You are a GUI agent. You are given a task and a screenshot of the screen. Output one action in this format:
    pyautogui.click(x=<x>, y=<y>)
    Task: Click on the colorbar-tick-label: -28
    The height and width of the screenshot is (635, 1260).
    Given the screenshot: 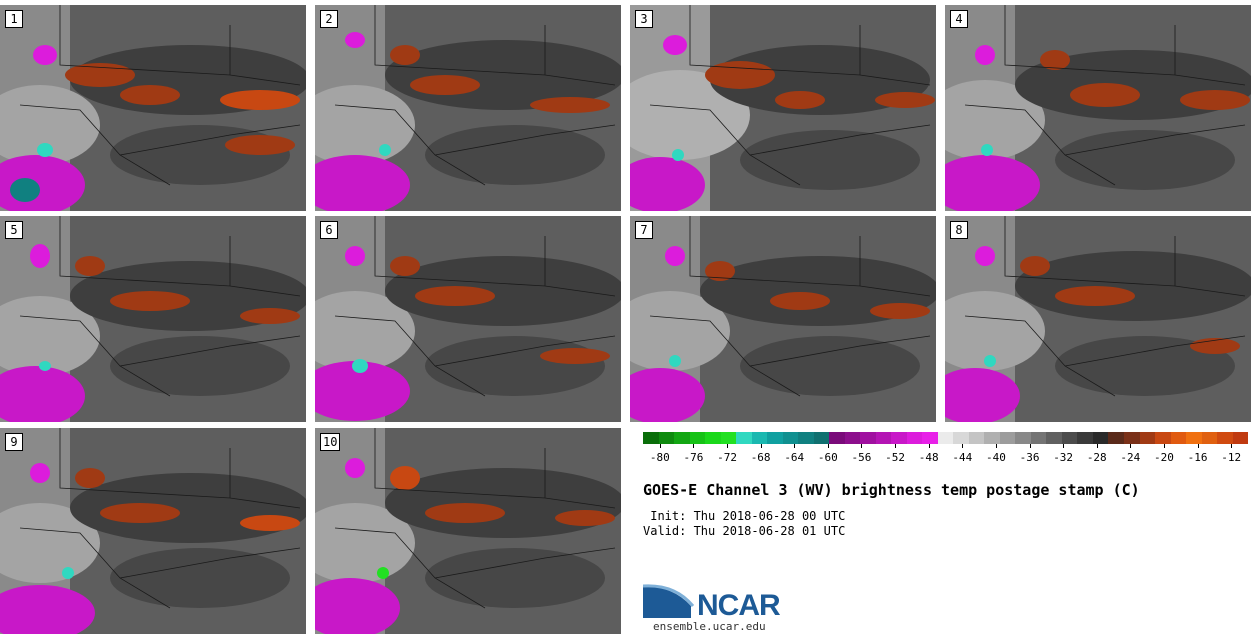 What is the action you would take?
    pyautogui.click(x=1096, y=457)
    